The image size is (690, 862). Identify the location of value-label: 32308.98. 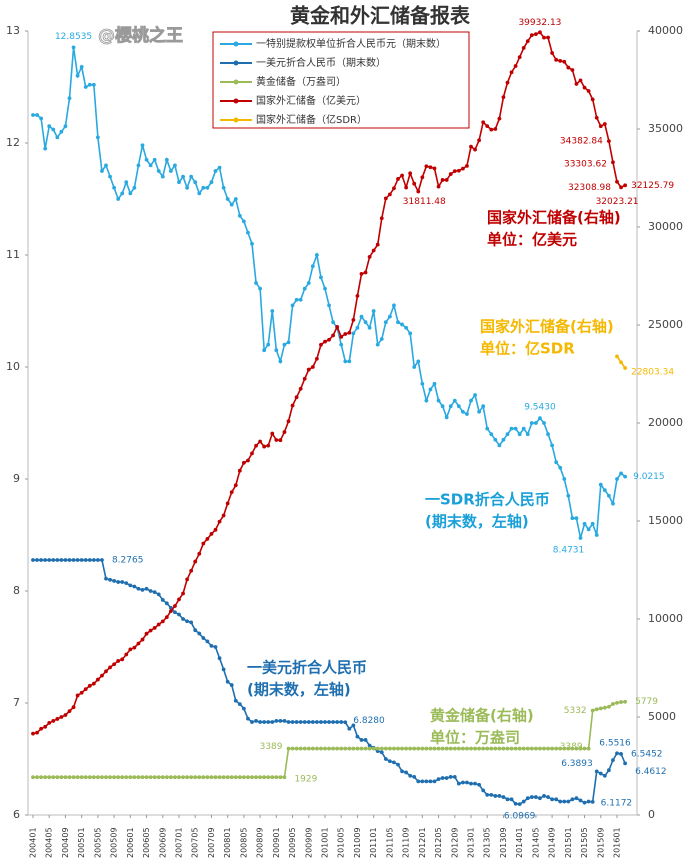
(589, 188).